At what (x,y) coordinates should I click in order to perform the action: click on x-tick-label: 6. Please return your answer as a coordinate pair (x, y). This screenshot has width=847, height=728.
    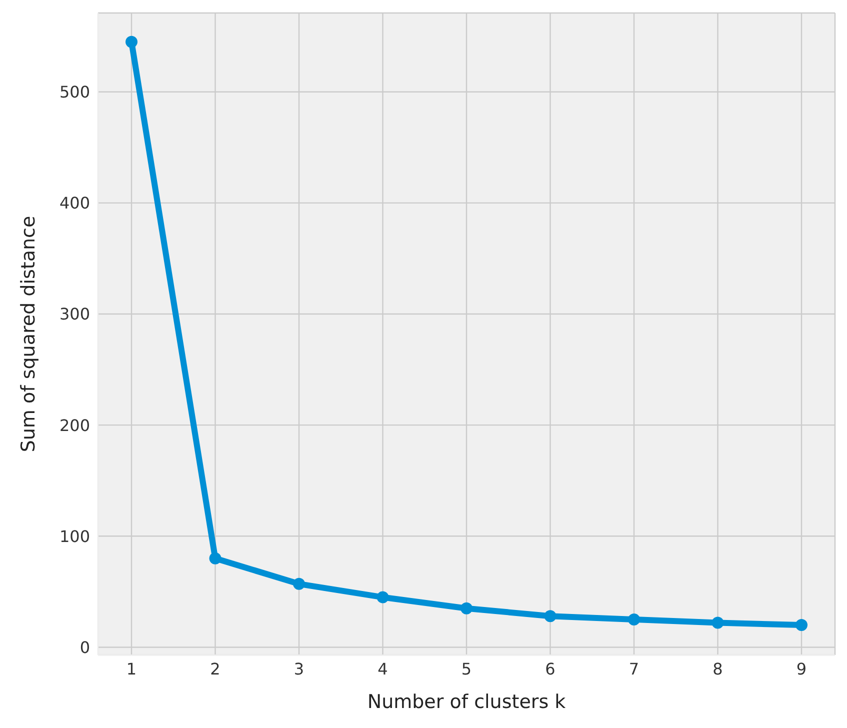
    Looking at the image, I should click on (550, 668).